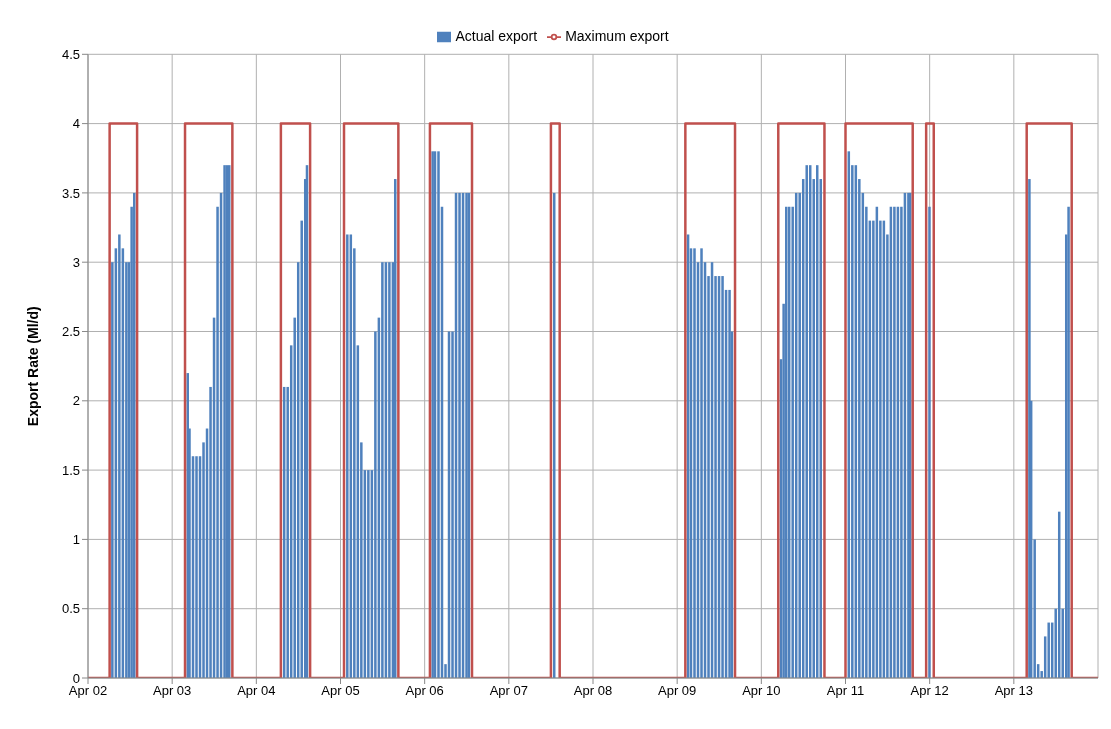 Image resolution: width=1111 pixels, height=729 pixels. I want to click on y-tick-label: 2, so click(76, 401).